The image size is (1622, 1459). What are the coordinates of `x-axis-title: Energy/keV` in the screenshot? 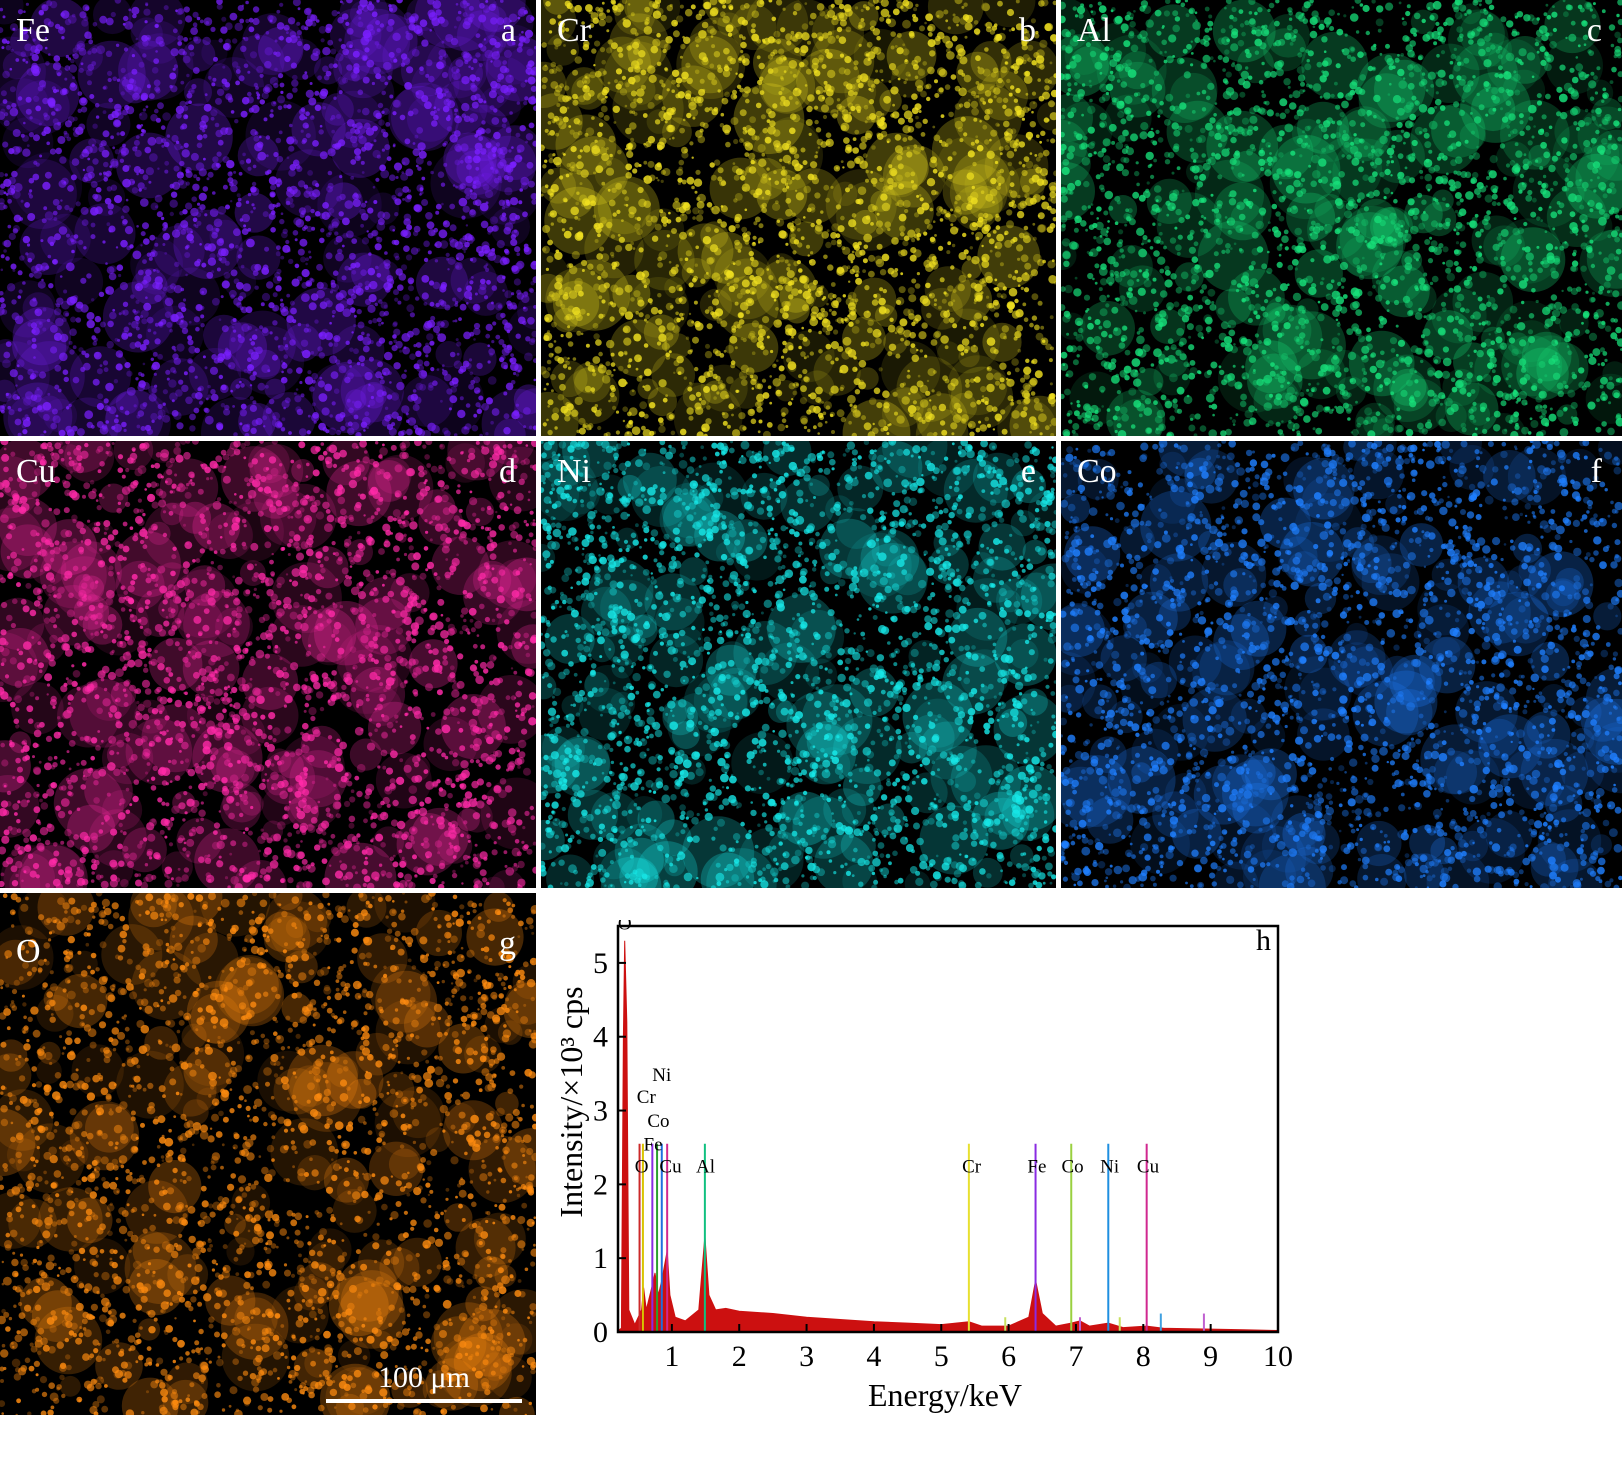 It's located at (945, 1395).